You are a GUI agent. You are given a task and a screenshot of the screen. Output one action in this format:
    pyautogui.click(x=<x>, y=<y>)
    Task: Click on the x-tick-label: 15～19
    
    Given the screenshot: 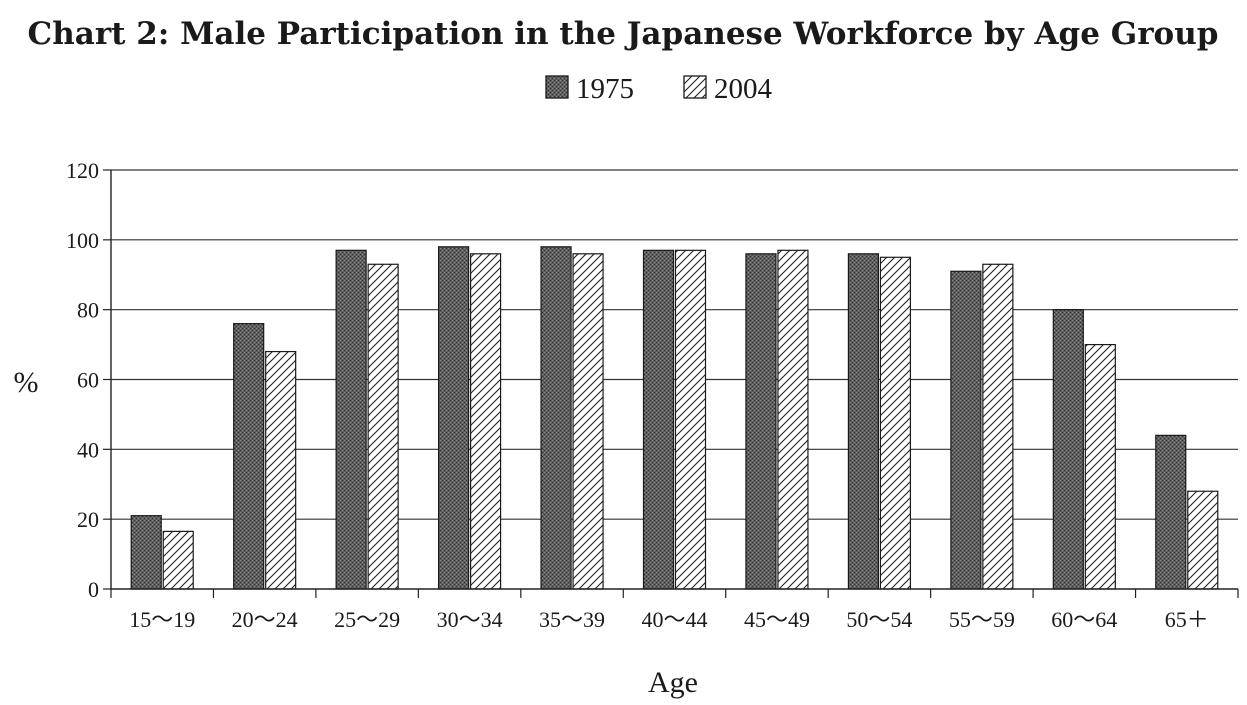 What is the action you would take?
    pyautogui.click(x=162, y=619)
    